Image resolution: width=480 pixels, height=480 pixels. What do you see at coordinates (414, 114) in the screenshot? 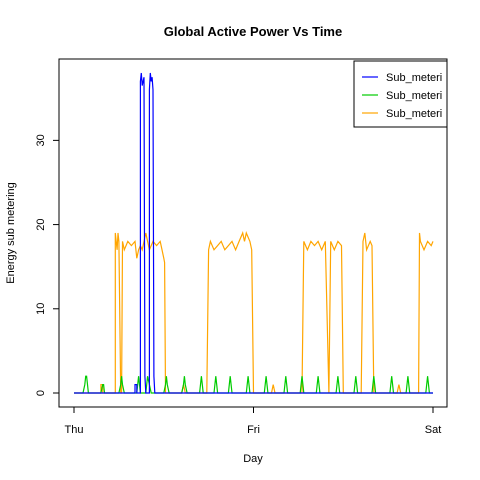
I see `legend-label-3: Sub_meteri` at bounding box center [414, 114].